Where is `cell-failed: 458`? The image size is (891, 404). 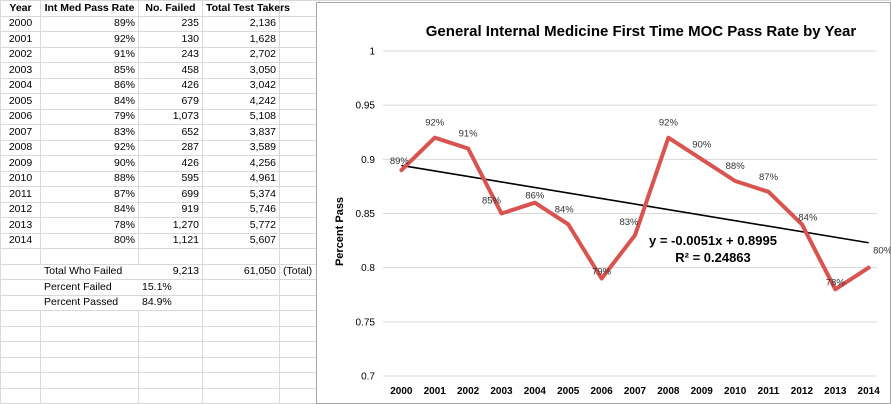 cell-failed: 458 is located at coordinates (170, 70).